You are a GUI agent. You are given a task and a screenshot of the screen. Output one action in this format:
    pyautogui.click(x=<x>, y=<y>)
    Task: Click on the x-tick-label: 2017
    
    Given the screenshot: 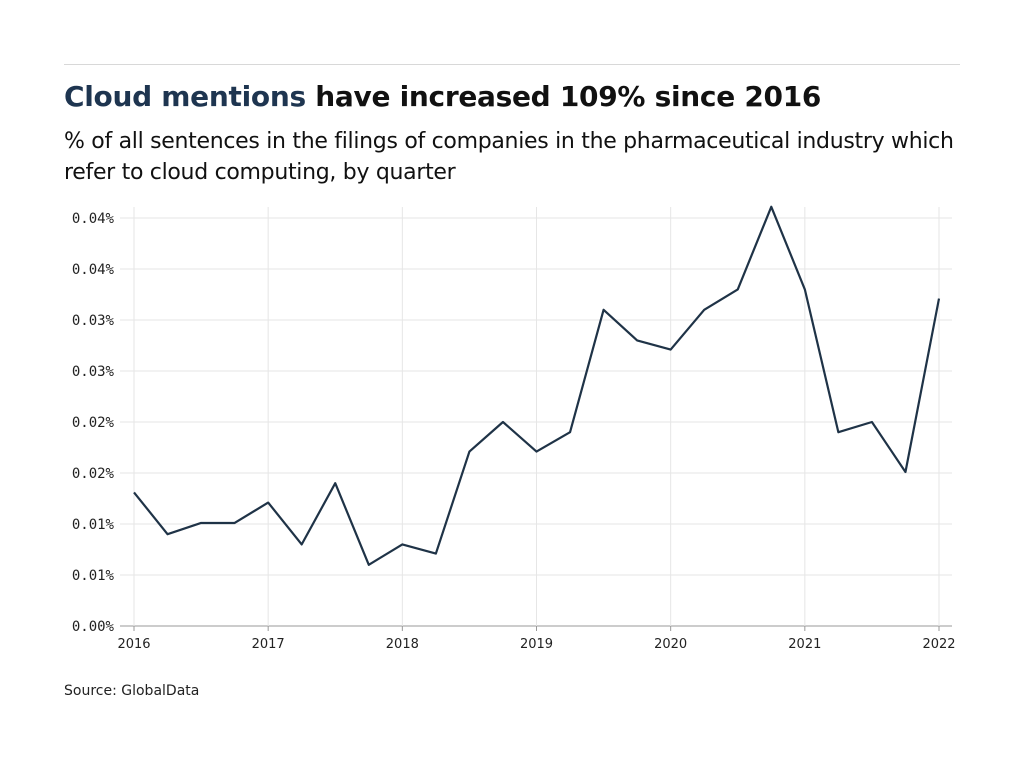 What is the action you would take?
    pyautogui.click(x=268, y=644)
    